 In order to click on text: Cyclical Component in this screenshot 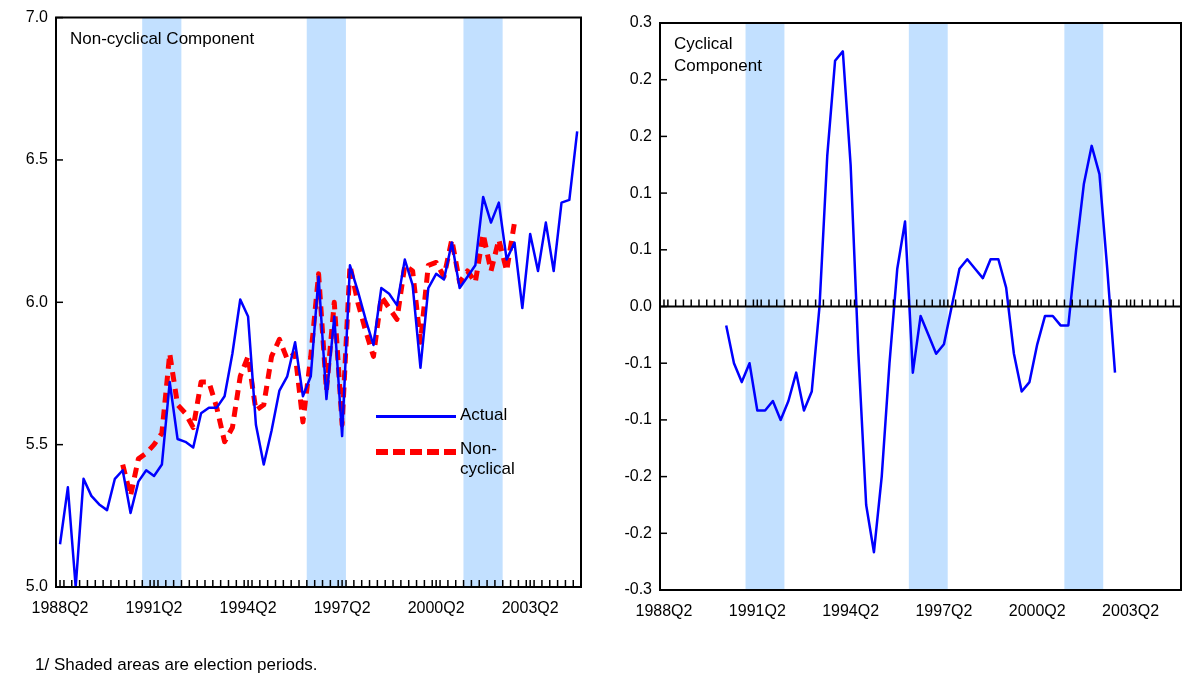, I will do `click(718, 55)`.